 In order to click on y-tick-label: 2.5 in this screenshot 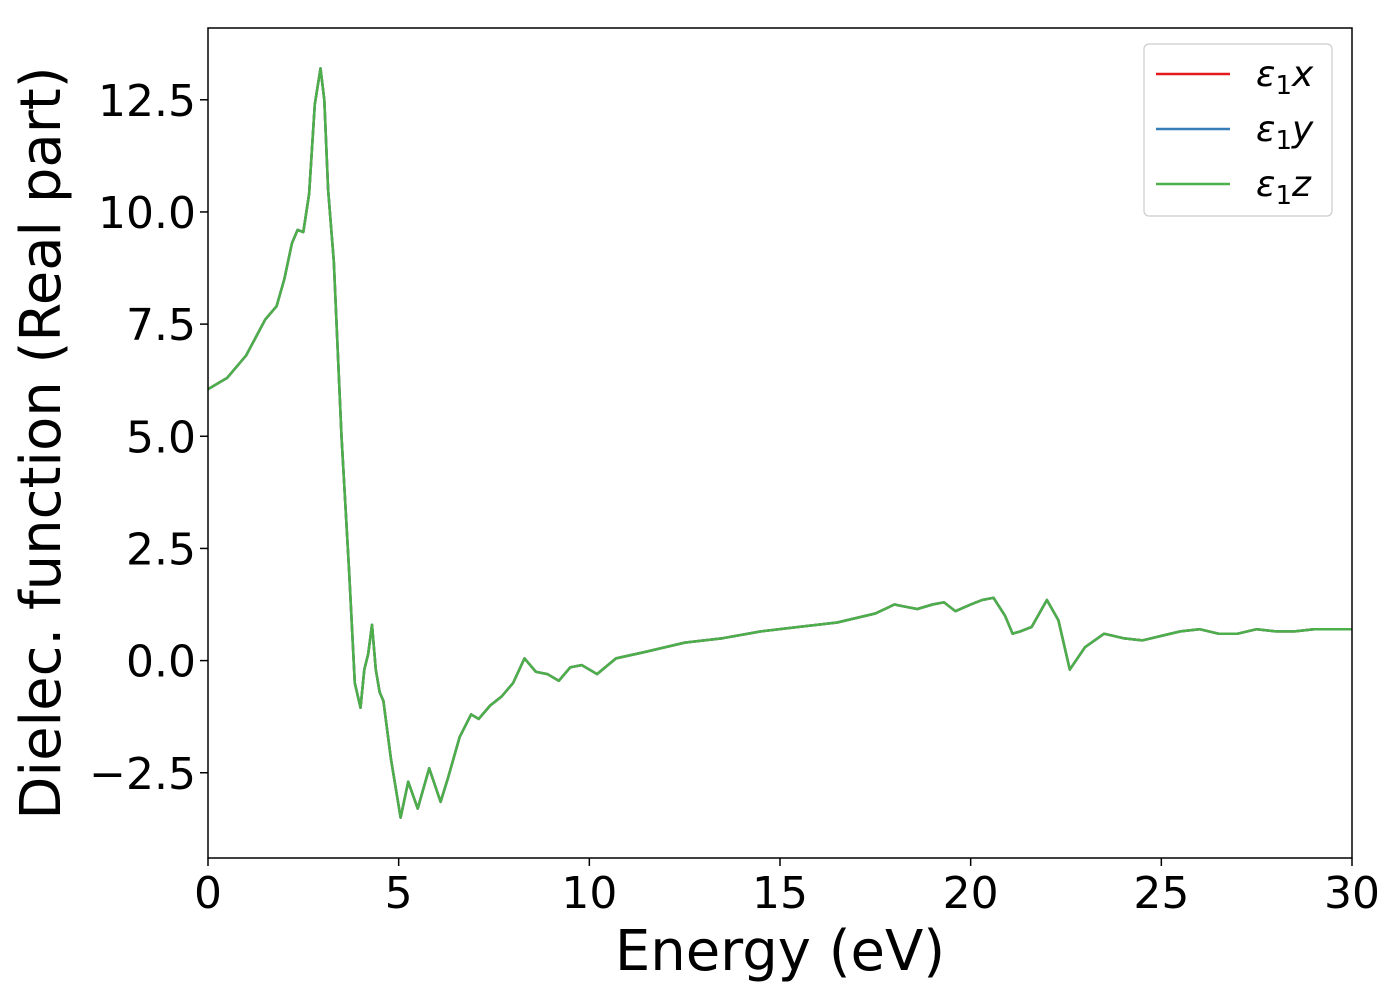, I will do `click(161, 549)`.